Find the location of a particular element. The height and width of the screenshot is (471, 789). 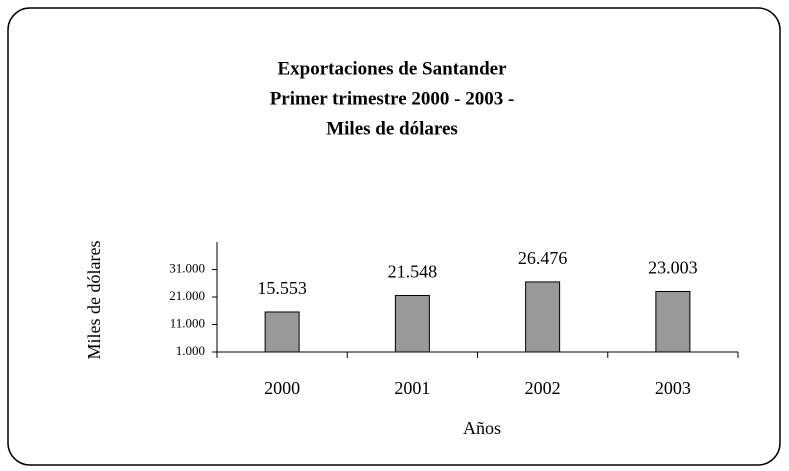

x-tick-label: 2000 is located at coordinates (282, 388).